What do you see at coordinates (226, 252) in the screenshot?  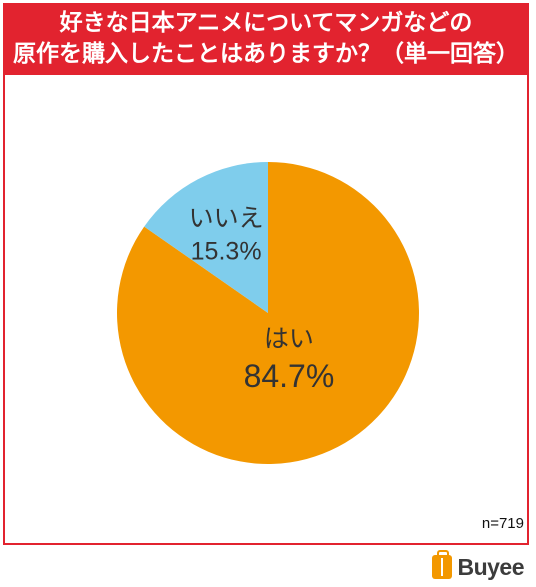 I see `slice-value-no: 15.3%` at bounding box center [226, 252].